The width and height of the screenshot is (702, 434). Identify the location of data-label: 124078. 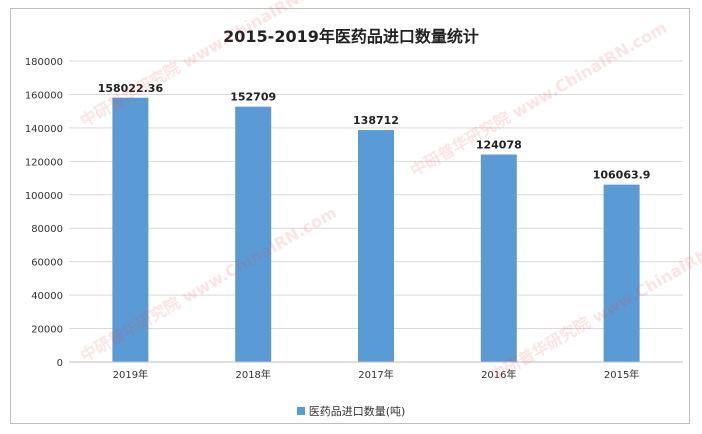
(499, 145).